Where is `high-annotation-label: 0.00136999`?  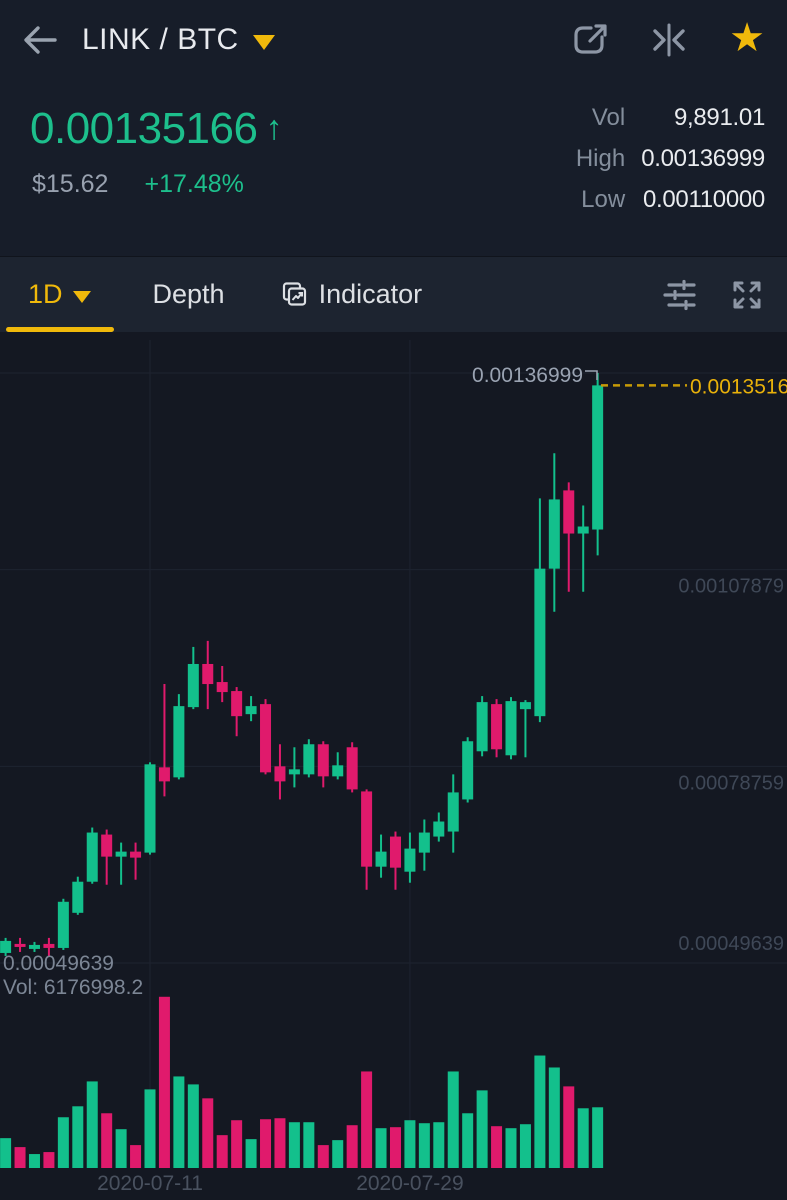
high-annotation-label: 0.00136999 is located at coordinates (527, 375).